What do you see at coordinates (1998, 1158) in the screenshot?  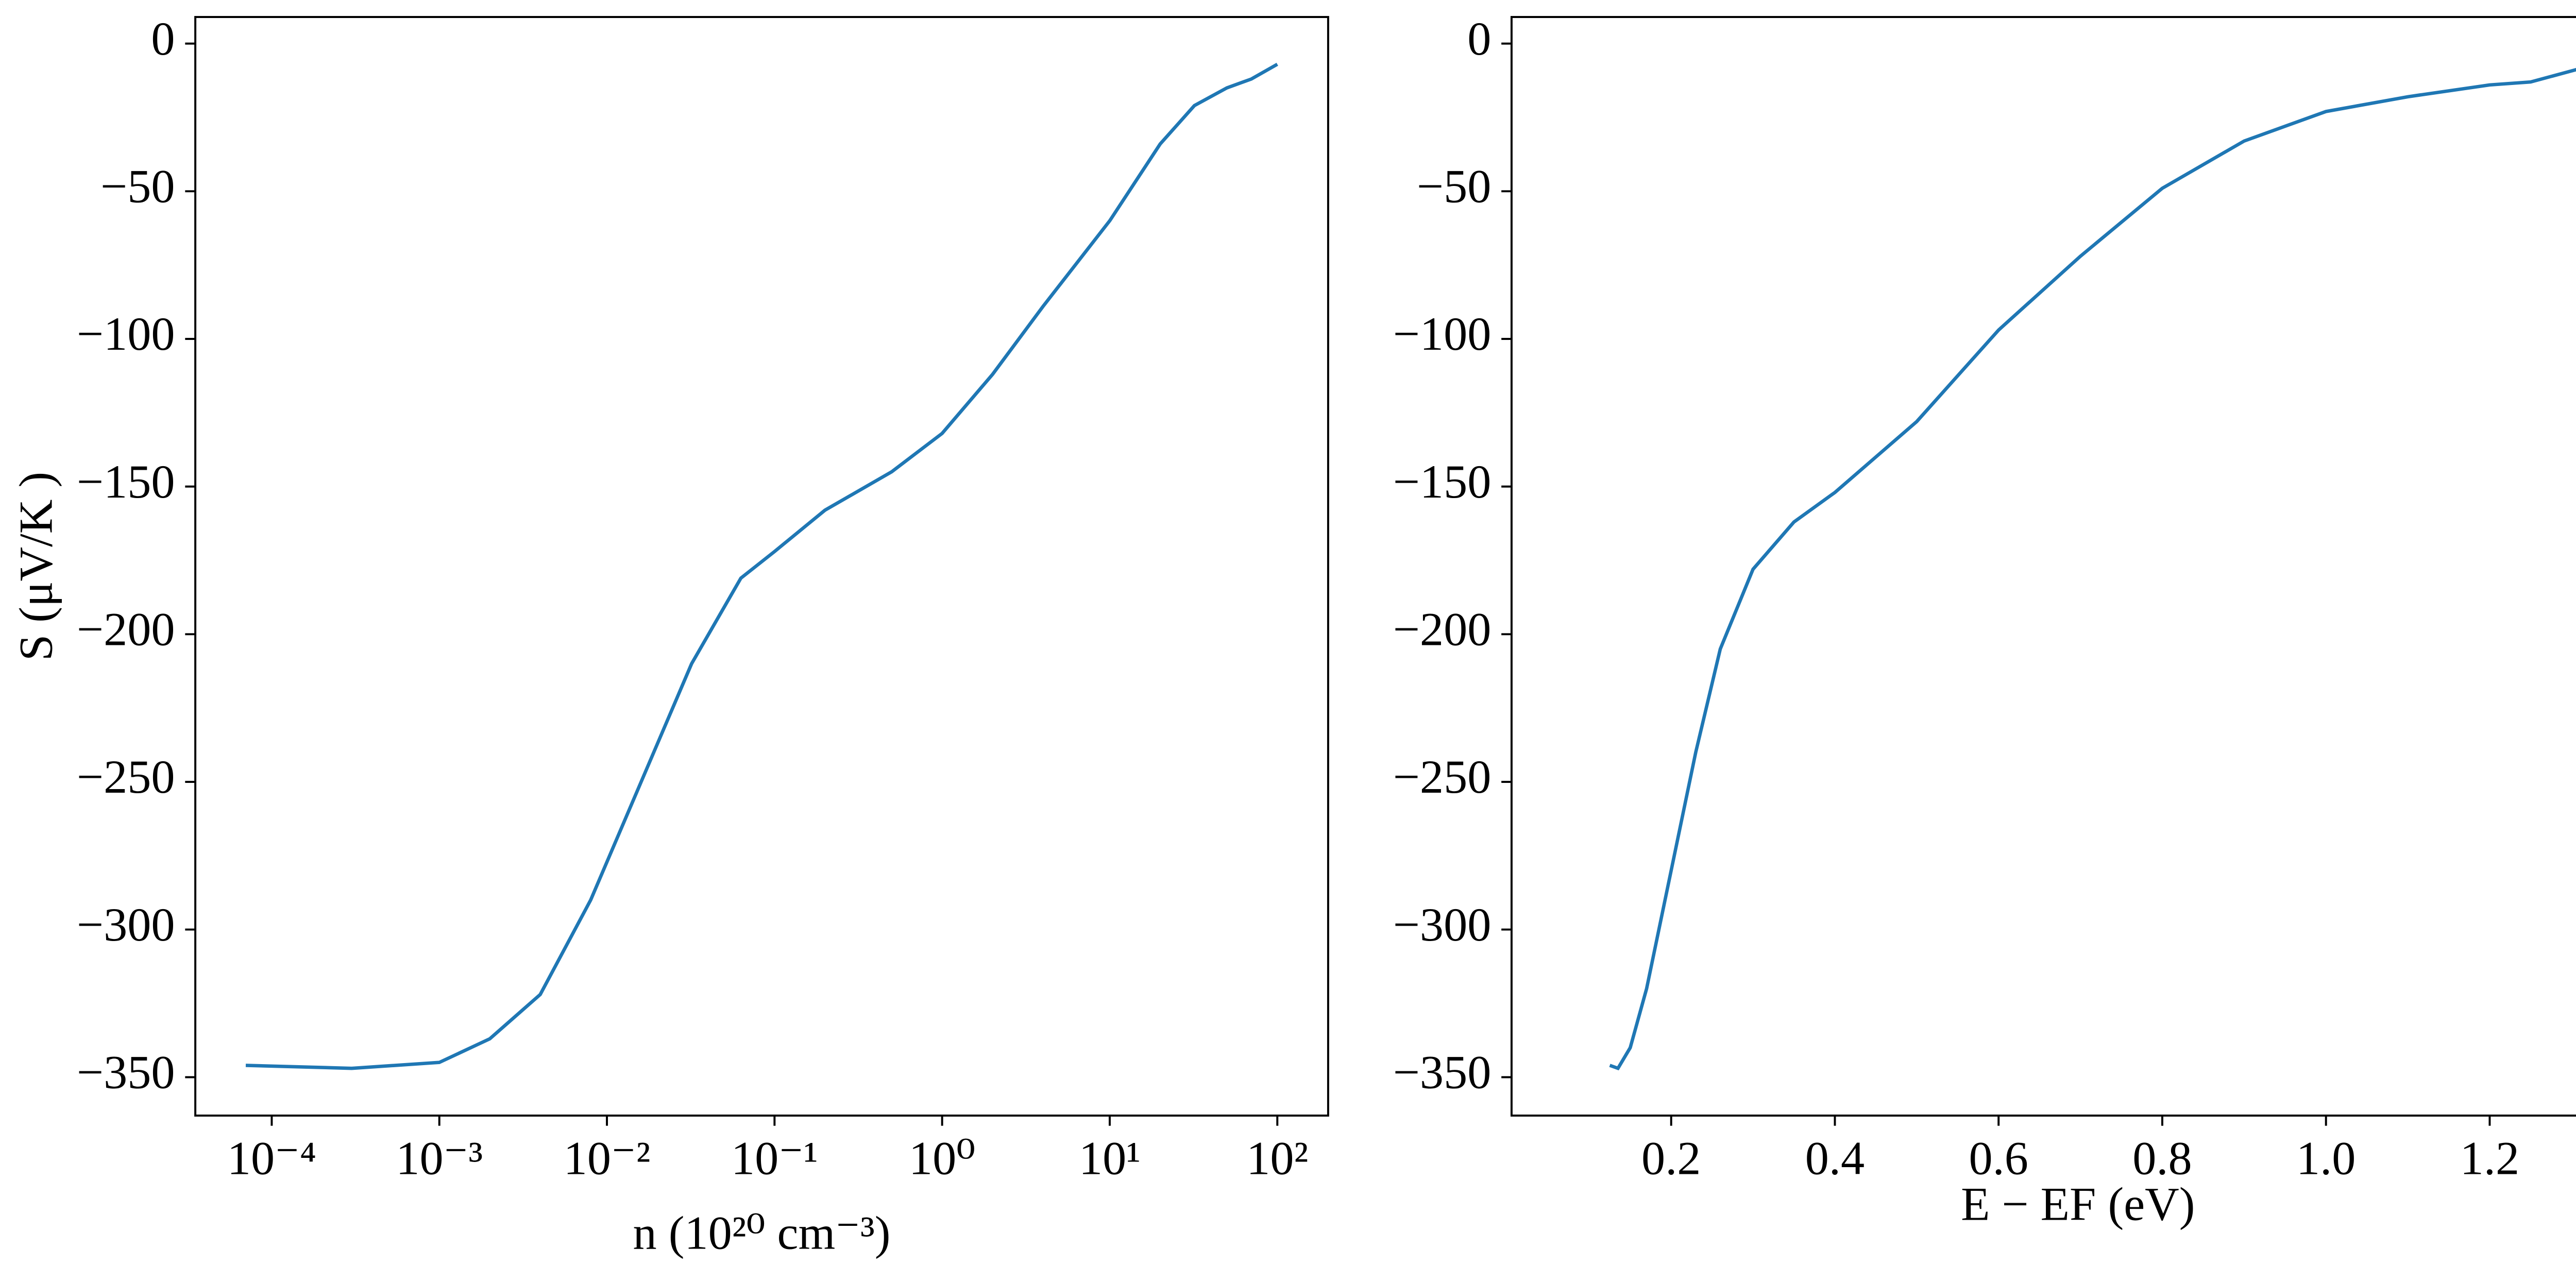 I see `x-tick-label: 0.6` at bounding box center [1998, 1158].